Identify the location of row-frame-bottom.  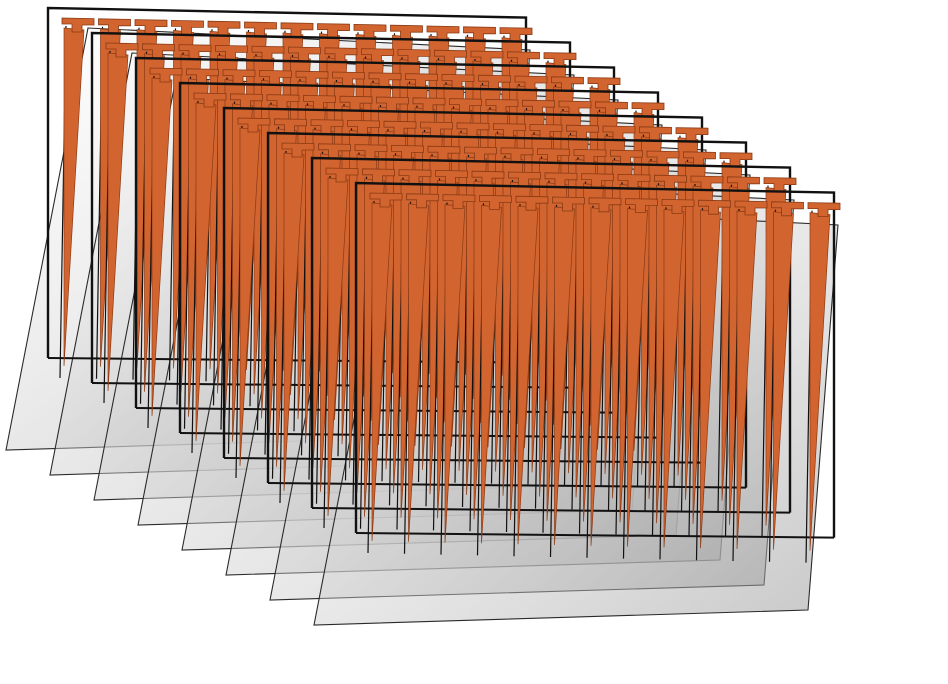
(595, 535).